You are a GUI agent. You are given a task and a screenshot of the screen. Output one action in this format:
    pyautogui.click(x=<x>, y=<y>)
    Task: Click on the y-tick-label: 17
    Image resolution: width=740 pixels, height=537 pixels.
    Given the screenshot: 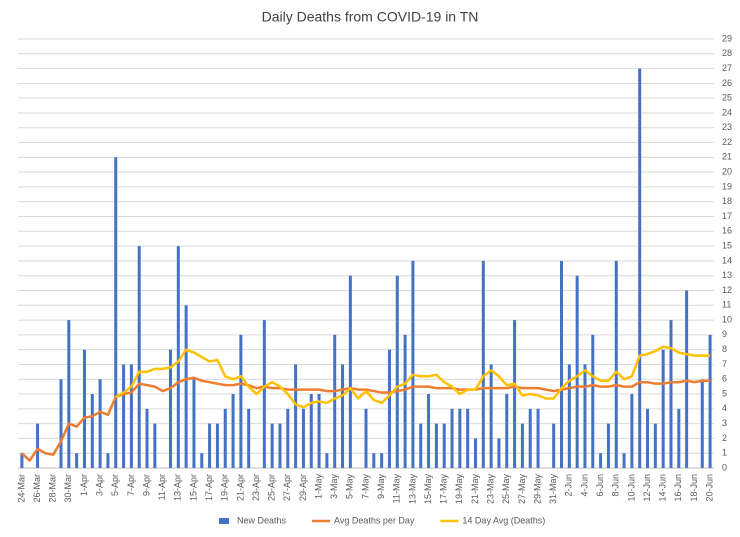 What is the action you would take?
    pyautogui.click(x=727, y=216)
    